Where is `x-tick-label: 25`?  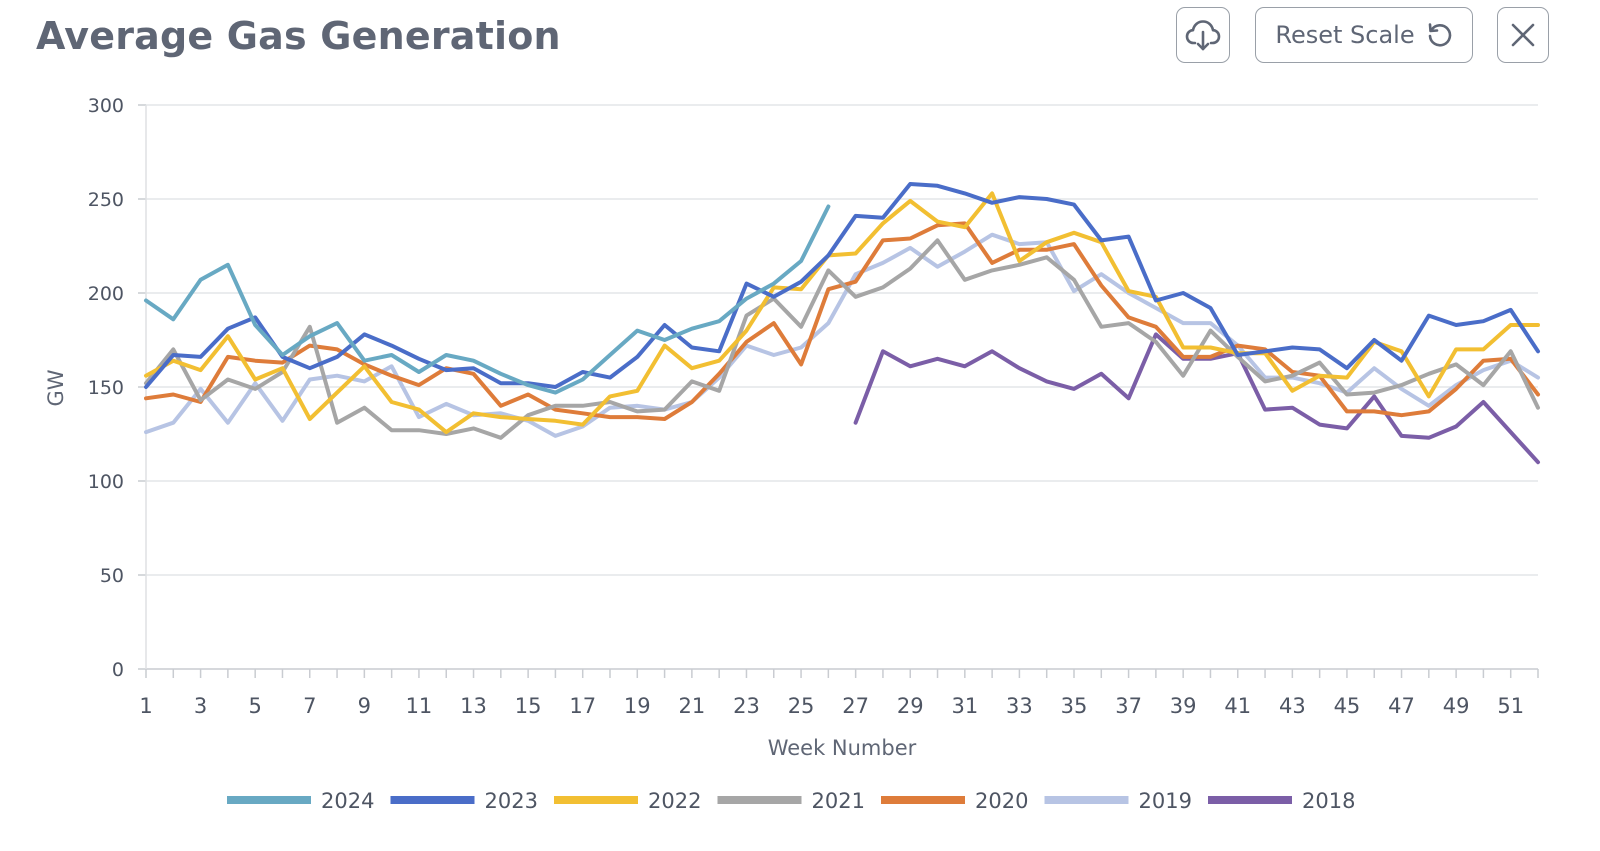 x-tick-label: 25 is located at coordinates (801, 706).